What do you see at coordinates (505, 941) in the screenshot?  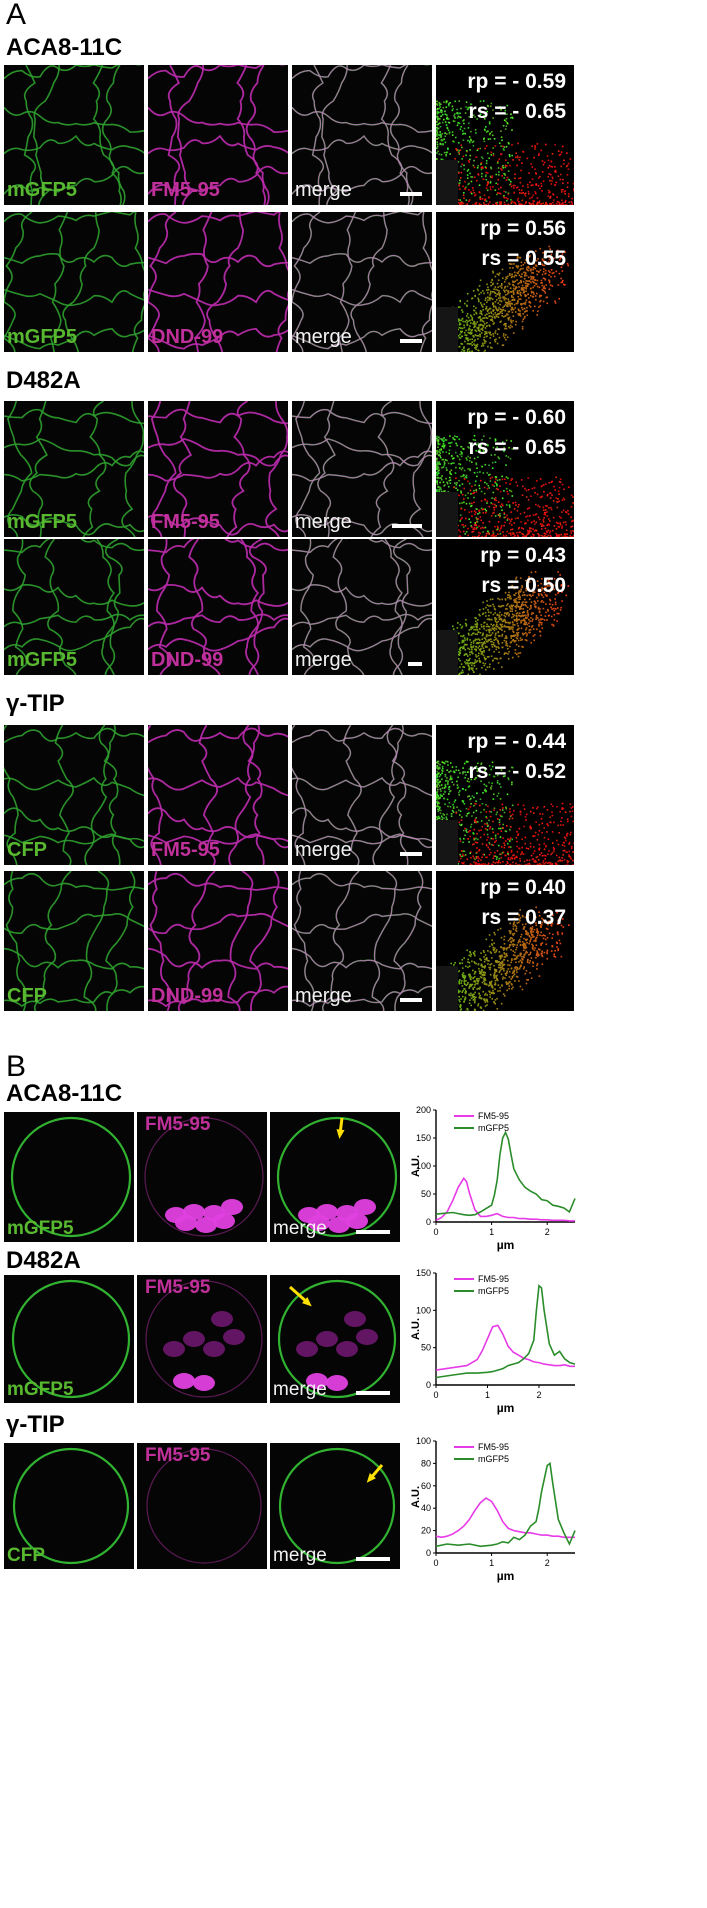 I see `colocalization-scatterplot: rp = 0.40 rs = 0.37` at bounding box center [505, 941].